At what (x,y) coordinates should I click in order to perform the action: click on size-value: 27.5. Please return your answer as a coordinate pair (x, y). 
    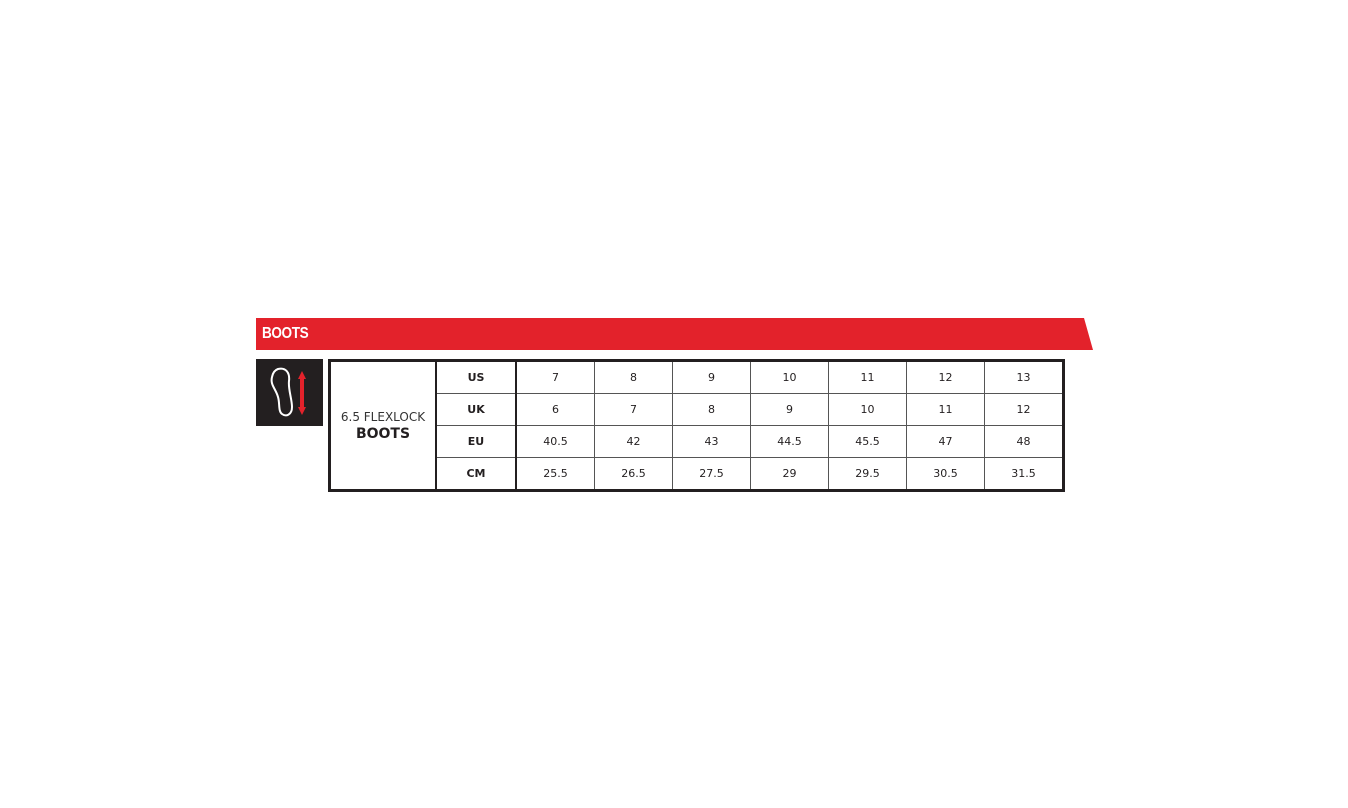
    Looking at the image, I should click on (711, 474).